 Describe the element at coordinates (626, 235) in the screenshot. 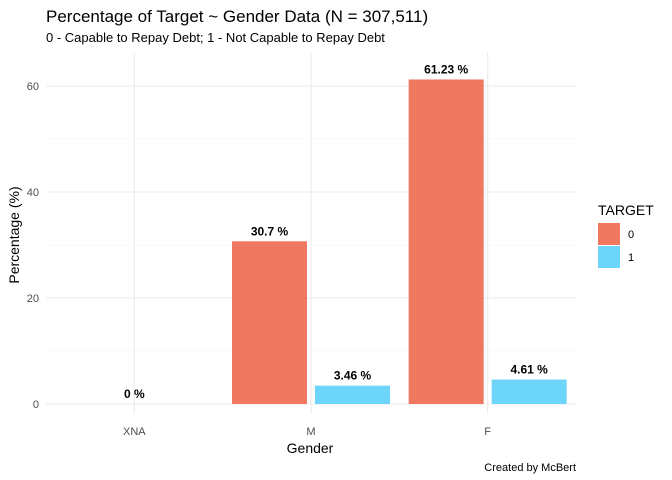

I see `legend: TARGET 0 1` at that location.